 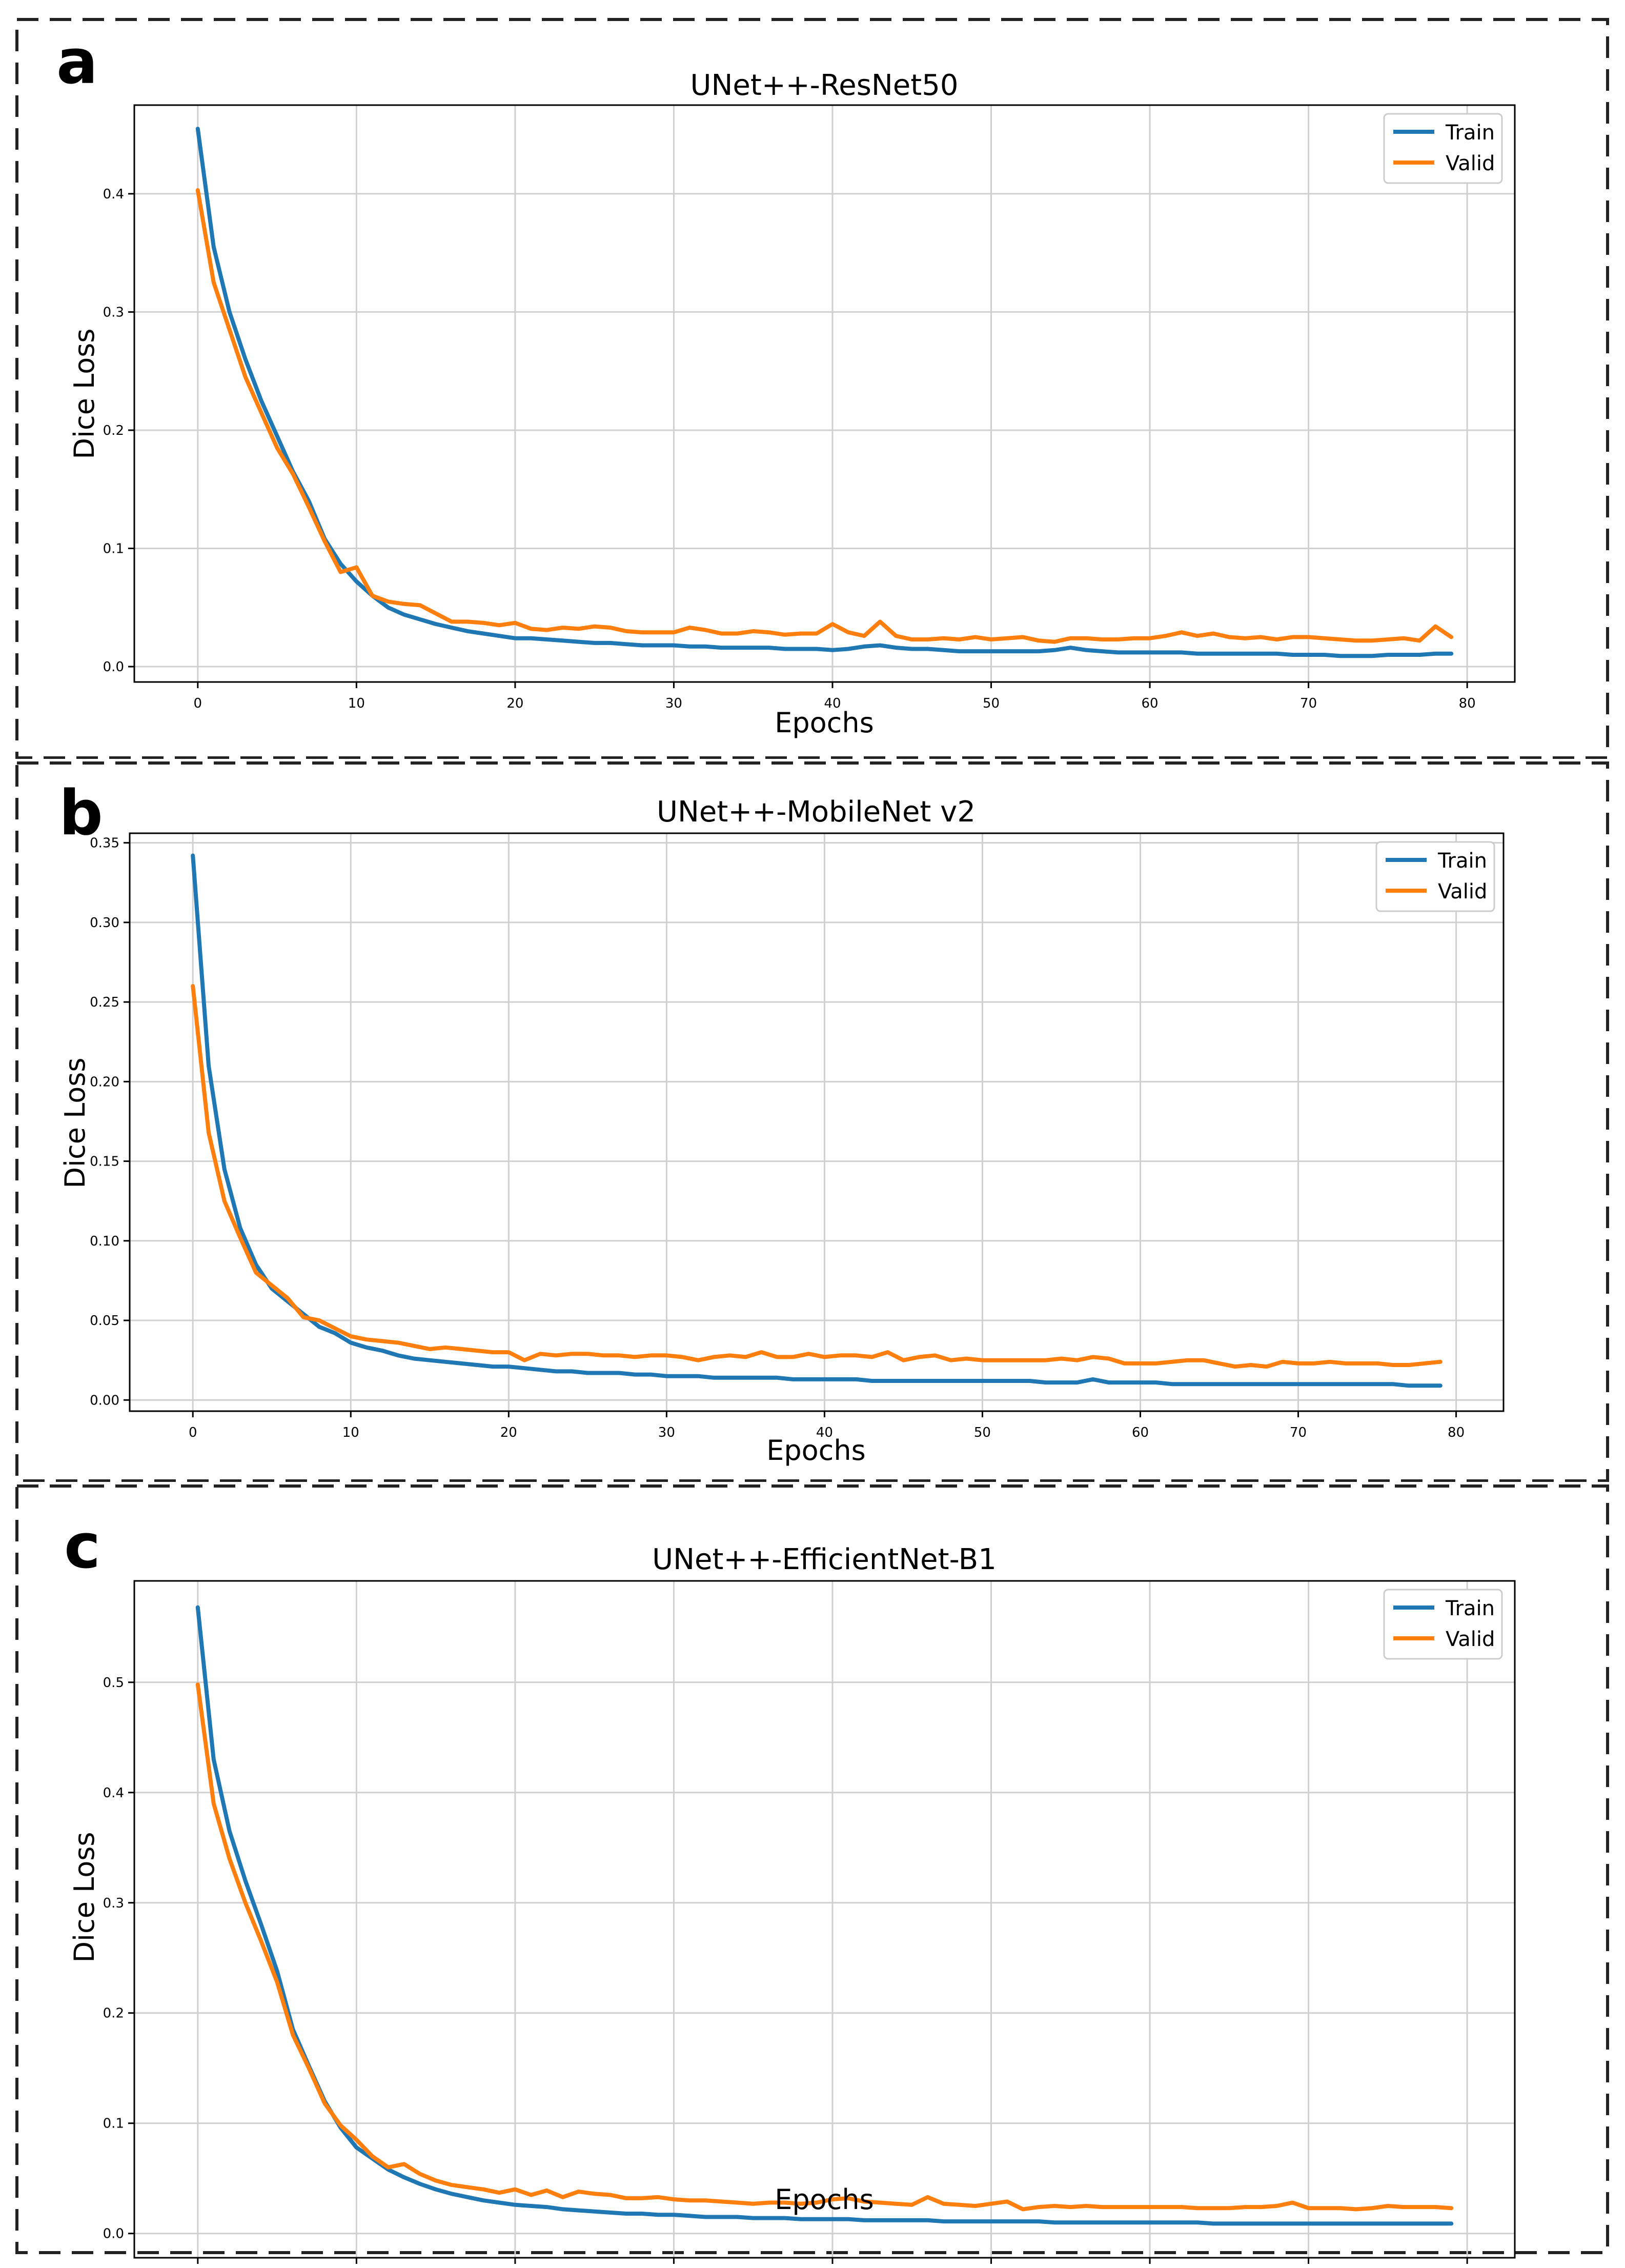 I want to click on panel-label-a: a, so click(x=77, y=63).